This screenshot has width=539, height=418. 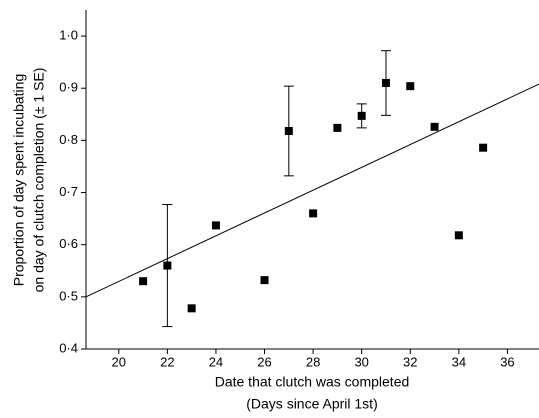 What do you see at coordinates (68, 347) in the screenshot?
I see `y-tick-label: 0·4` at bounding box center [68, 347].